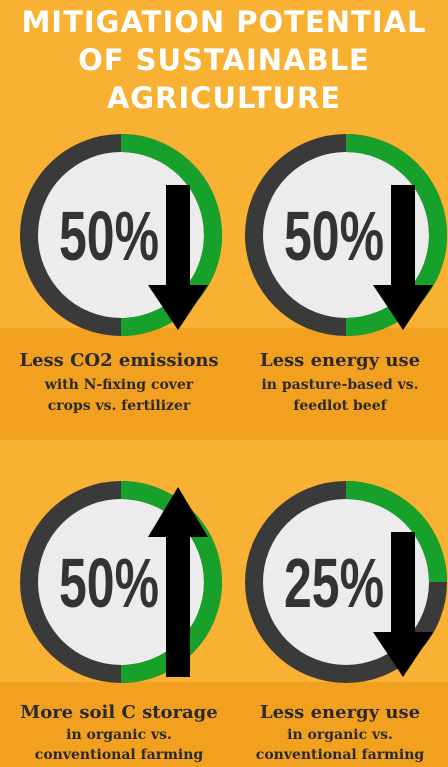 This screenshot has height=767, width=448. What do you see at coordinates (118, 712) in the screenshot?
I see `caption-line: More soil C storage` at bounding box center [118, 712].